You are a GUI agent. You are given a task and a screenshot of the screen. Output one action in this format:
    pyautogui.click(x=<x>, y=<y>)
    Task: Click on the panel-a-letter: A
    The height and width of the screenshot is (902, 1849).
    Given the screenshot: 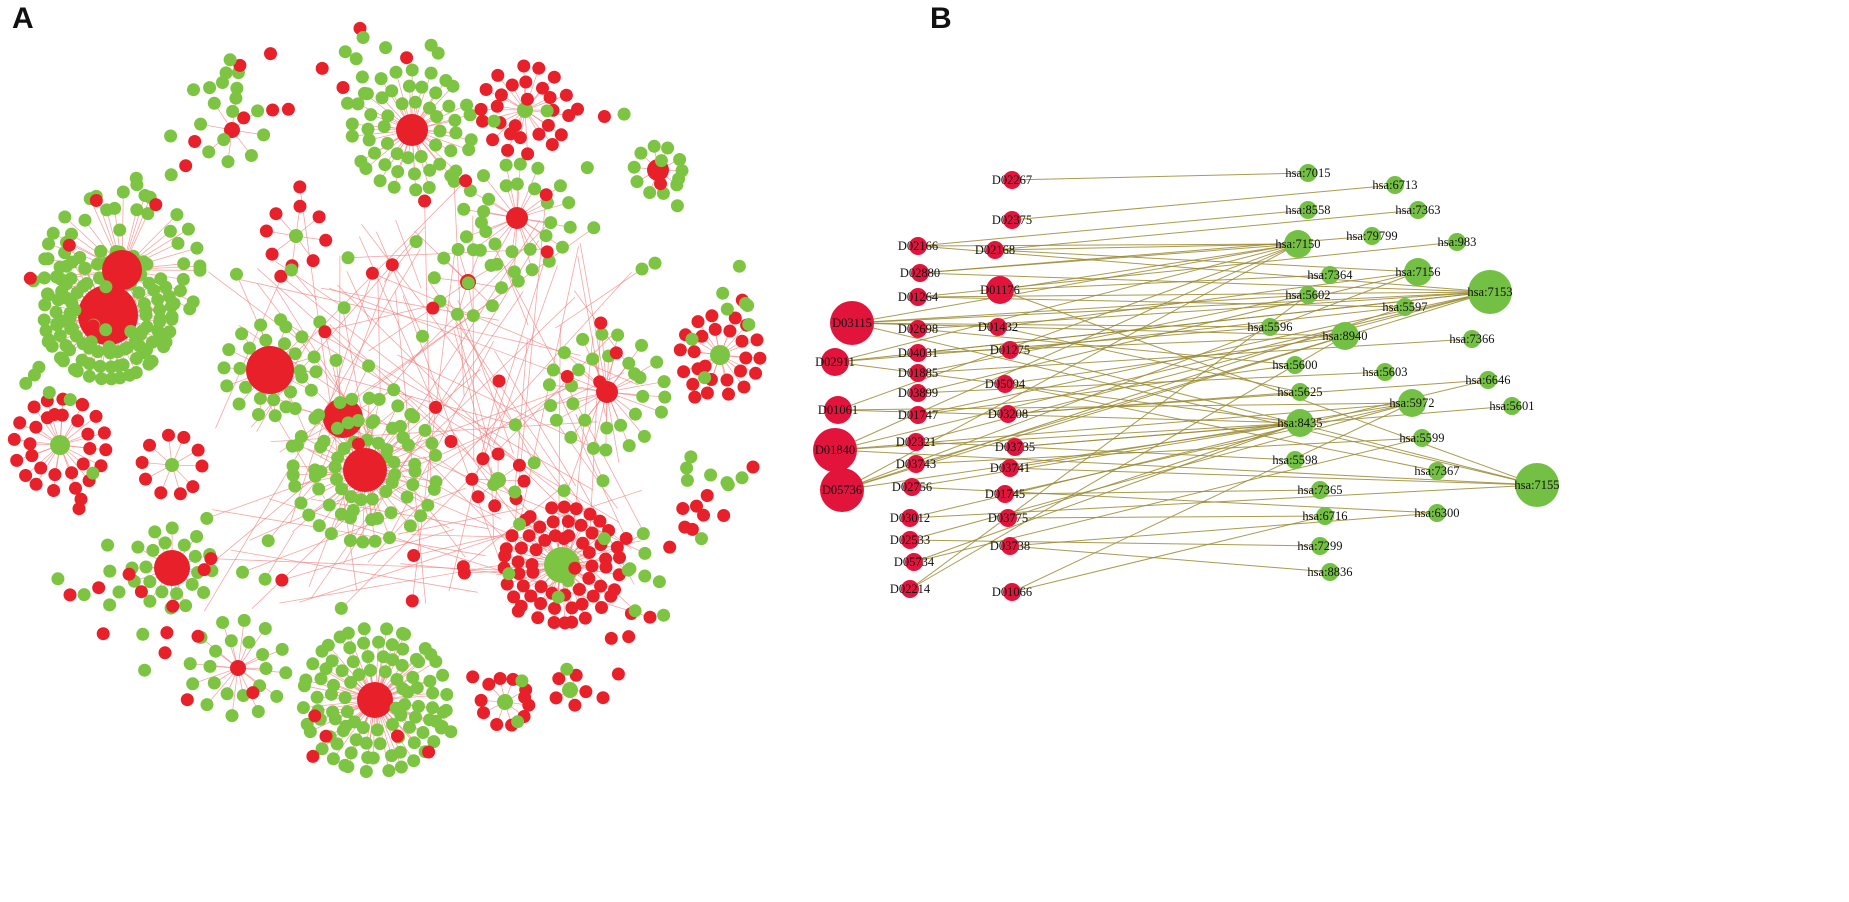 What is the action you would take?
    pyautogui.click(x=23, y=18)
    